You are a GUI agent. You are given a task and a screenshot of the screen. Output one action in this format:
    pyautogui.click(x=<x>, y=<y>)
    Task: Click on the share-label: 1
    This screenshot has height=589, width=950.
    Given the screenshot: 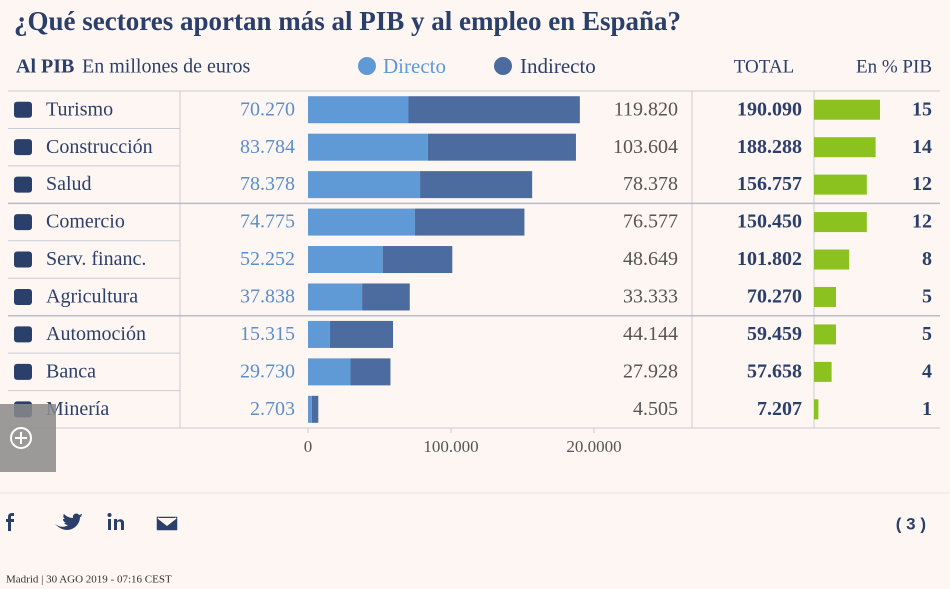 What is the action you would take?
    pyautogui.click(x=927, y=409)
    